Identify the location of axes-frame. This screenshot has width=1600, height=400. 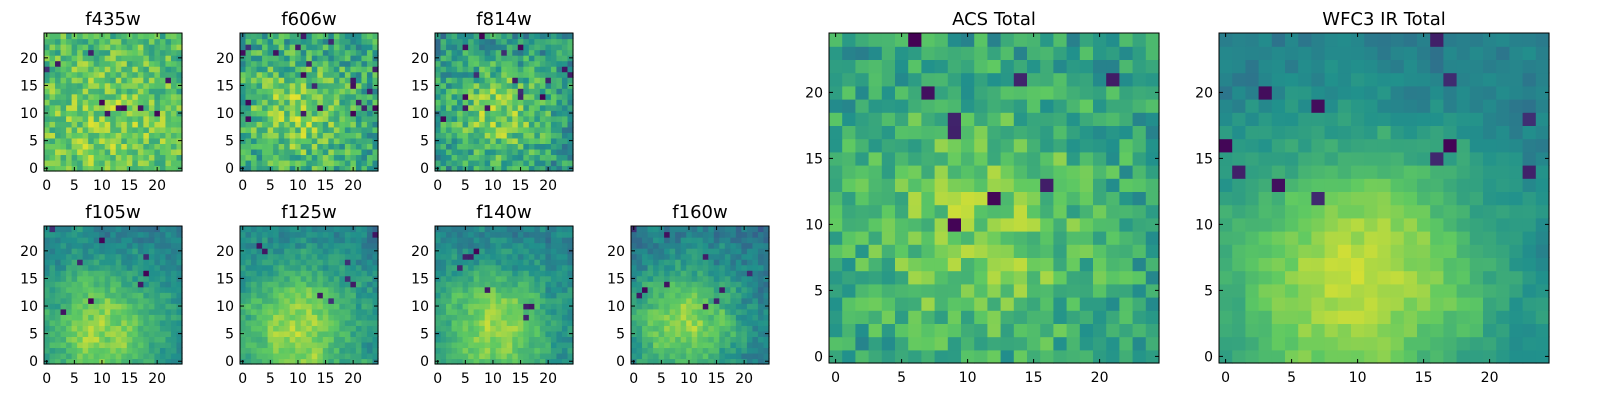
(700, 295).